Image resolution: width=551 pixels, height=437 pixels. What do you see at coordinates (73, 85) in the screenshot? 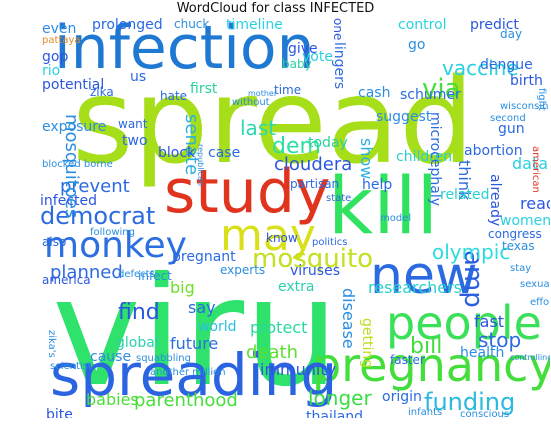
I see `word-potential: potential` at bounding box center [73, 85].